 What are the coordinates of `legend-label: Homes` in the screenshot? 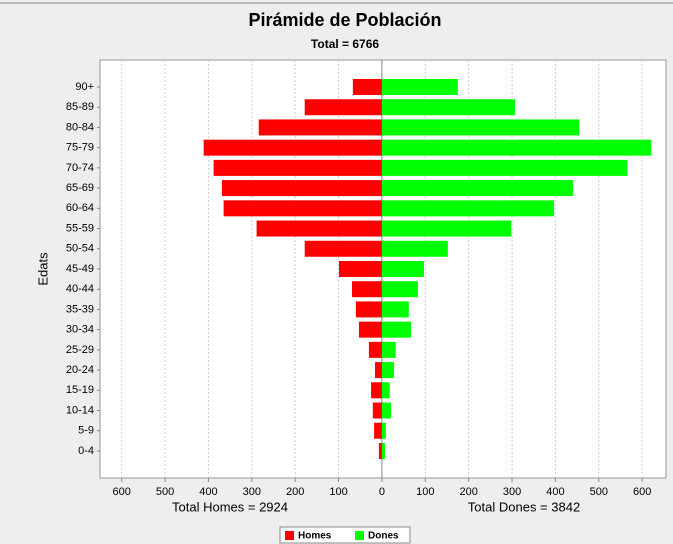 It's located at (315, 536).